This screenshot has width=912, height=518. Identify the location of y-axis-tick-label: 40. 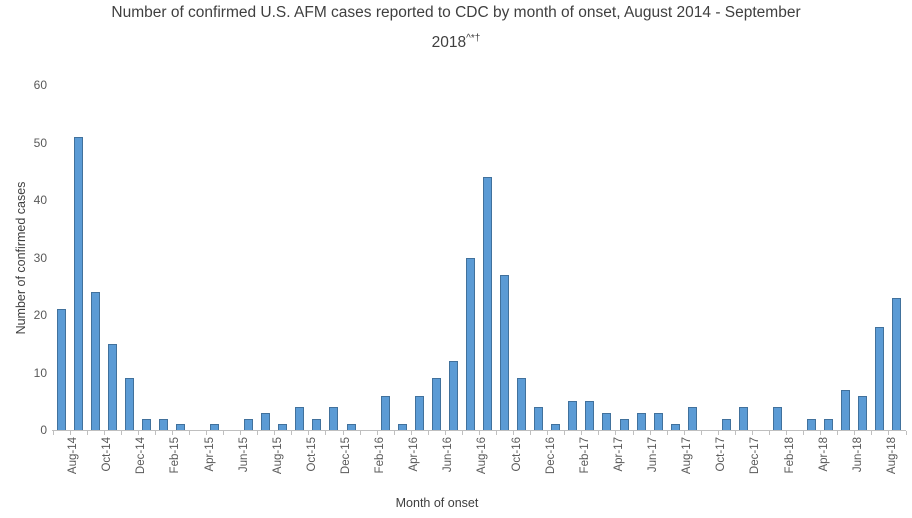
(40, 200).